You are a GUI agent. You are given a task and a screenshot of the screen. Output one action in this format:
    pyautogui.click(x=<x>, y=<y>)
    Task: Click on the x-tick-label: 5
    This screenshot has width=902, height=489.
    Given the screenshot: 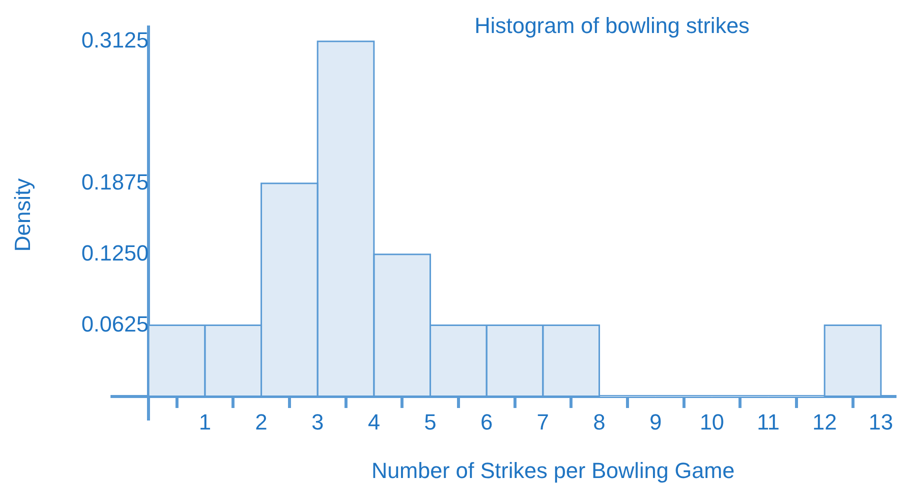 What is the action you would take?
    pyautogui.click(x=430, y=422)
    